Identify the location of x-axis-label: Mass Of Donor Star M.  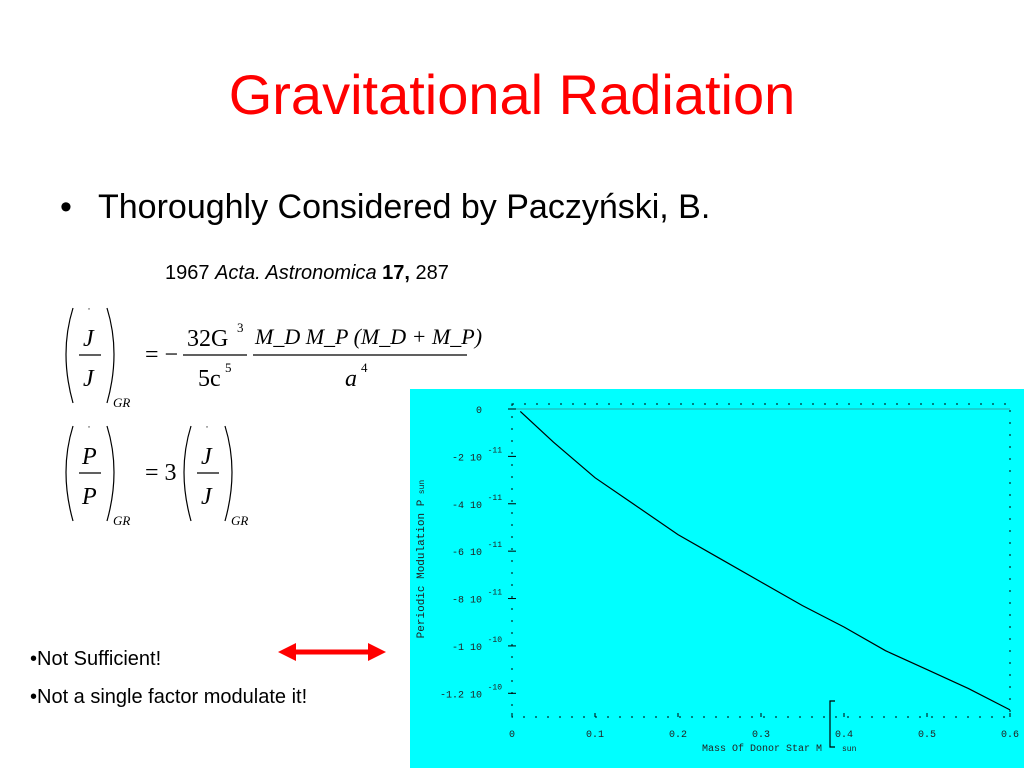
(762, 749).